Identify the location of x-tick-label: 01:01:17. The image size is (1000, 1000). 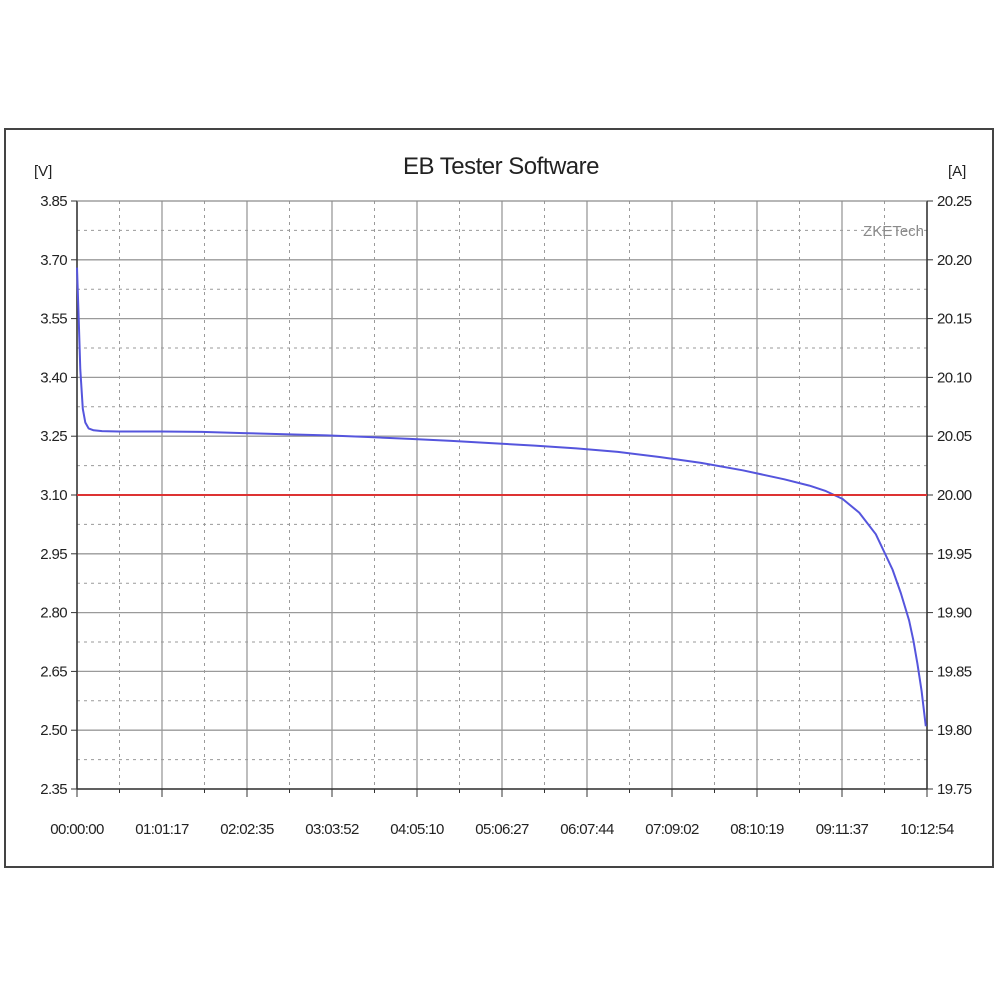
(162, 829).